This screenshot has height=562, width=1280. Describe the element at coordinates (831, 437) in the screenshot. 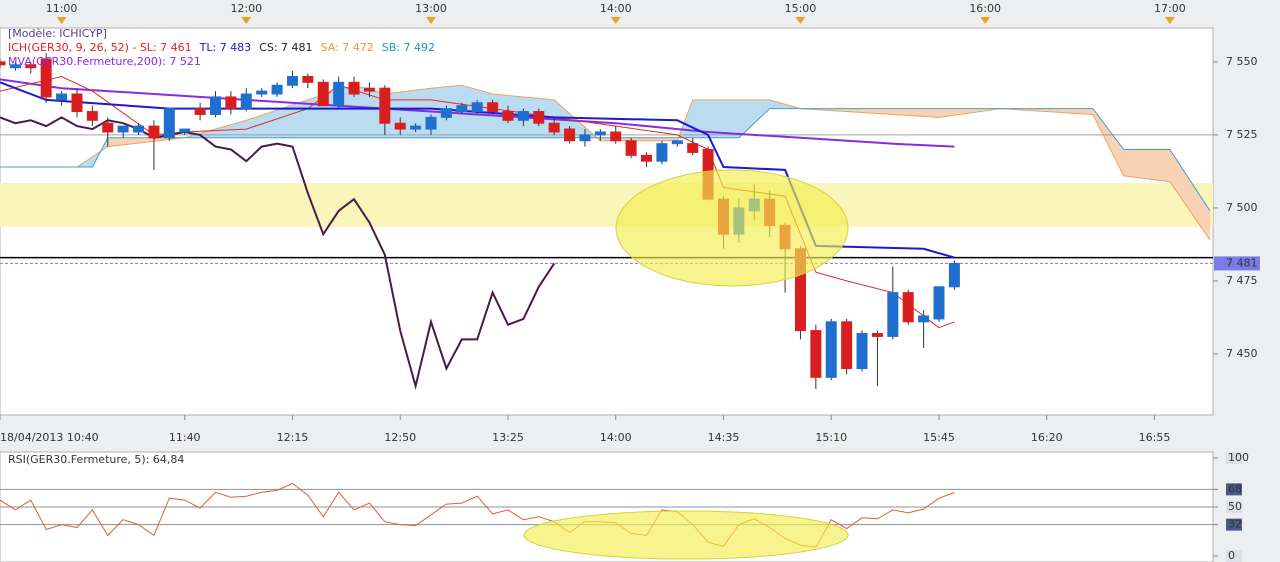

I see `x-tick-label: 15:10` at that location.